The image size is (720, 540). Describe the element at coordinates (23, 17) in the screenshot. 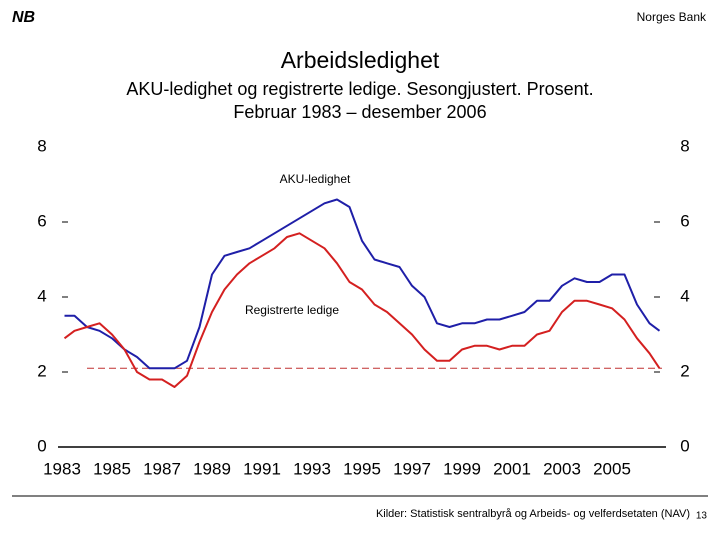

I see `logo: NB` at that location.